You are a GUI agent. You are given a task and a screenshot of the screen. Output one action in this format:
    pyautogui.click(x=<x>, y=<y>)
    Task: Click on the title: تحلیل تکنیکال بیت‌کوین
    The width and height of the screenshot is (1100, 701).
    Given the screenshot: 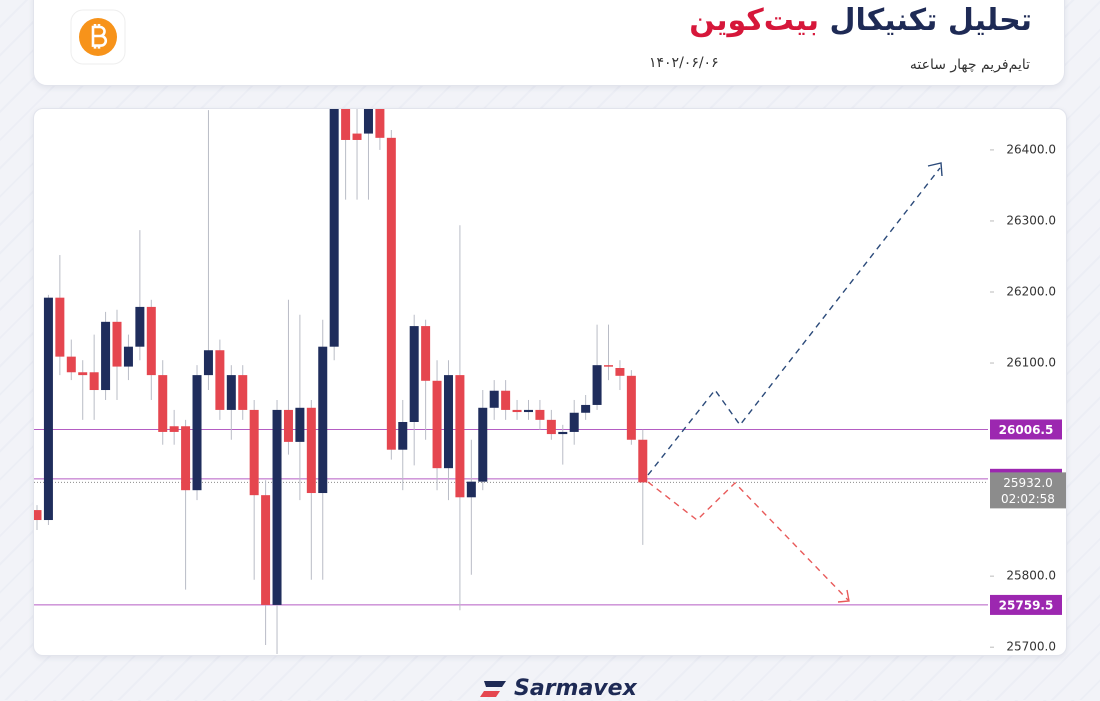 What is the action you would take?
    pyautogui.click(x=860, y=20)
    